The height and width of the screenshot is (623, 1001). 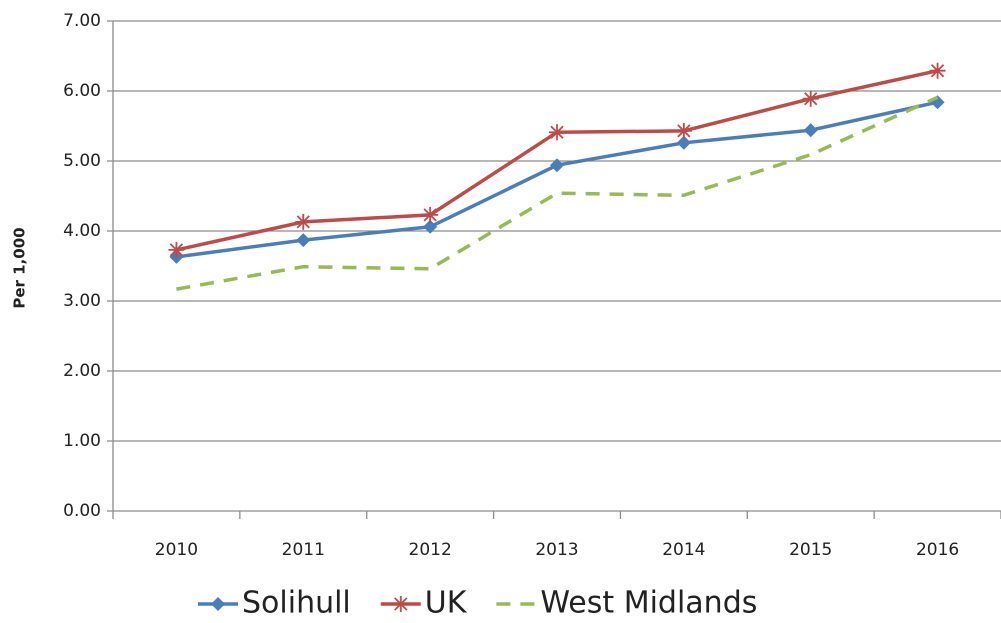 What do you see at coordinates (82, 301) in the screenshot?
I see `y-tick-label: 3.00` at bounding box center [82, 301].